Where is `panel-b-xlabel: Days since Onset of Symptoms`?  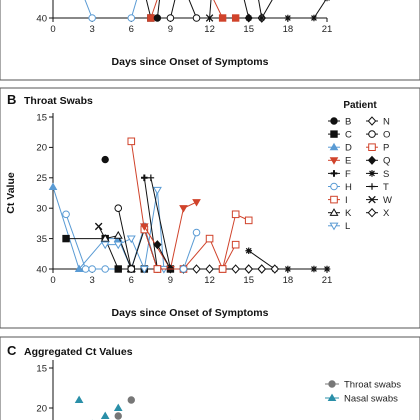 panel-b-xlabel: Days since Onset of Symptoms is located at coordinates (190, 313).